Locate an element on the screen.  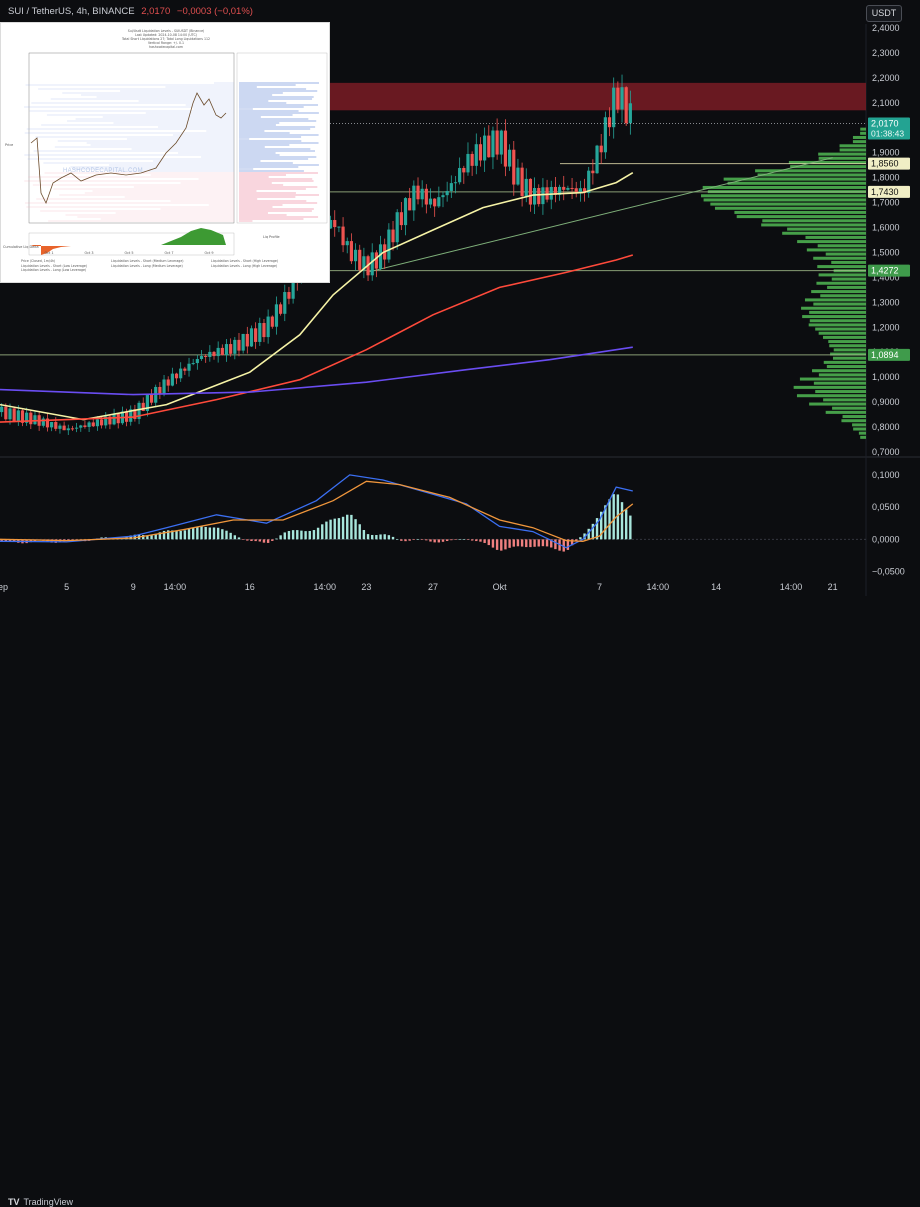
y-tick-label: 0,8000 is located at coordinates (886, 427).